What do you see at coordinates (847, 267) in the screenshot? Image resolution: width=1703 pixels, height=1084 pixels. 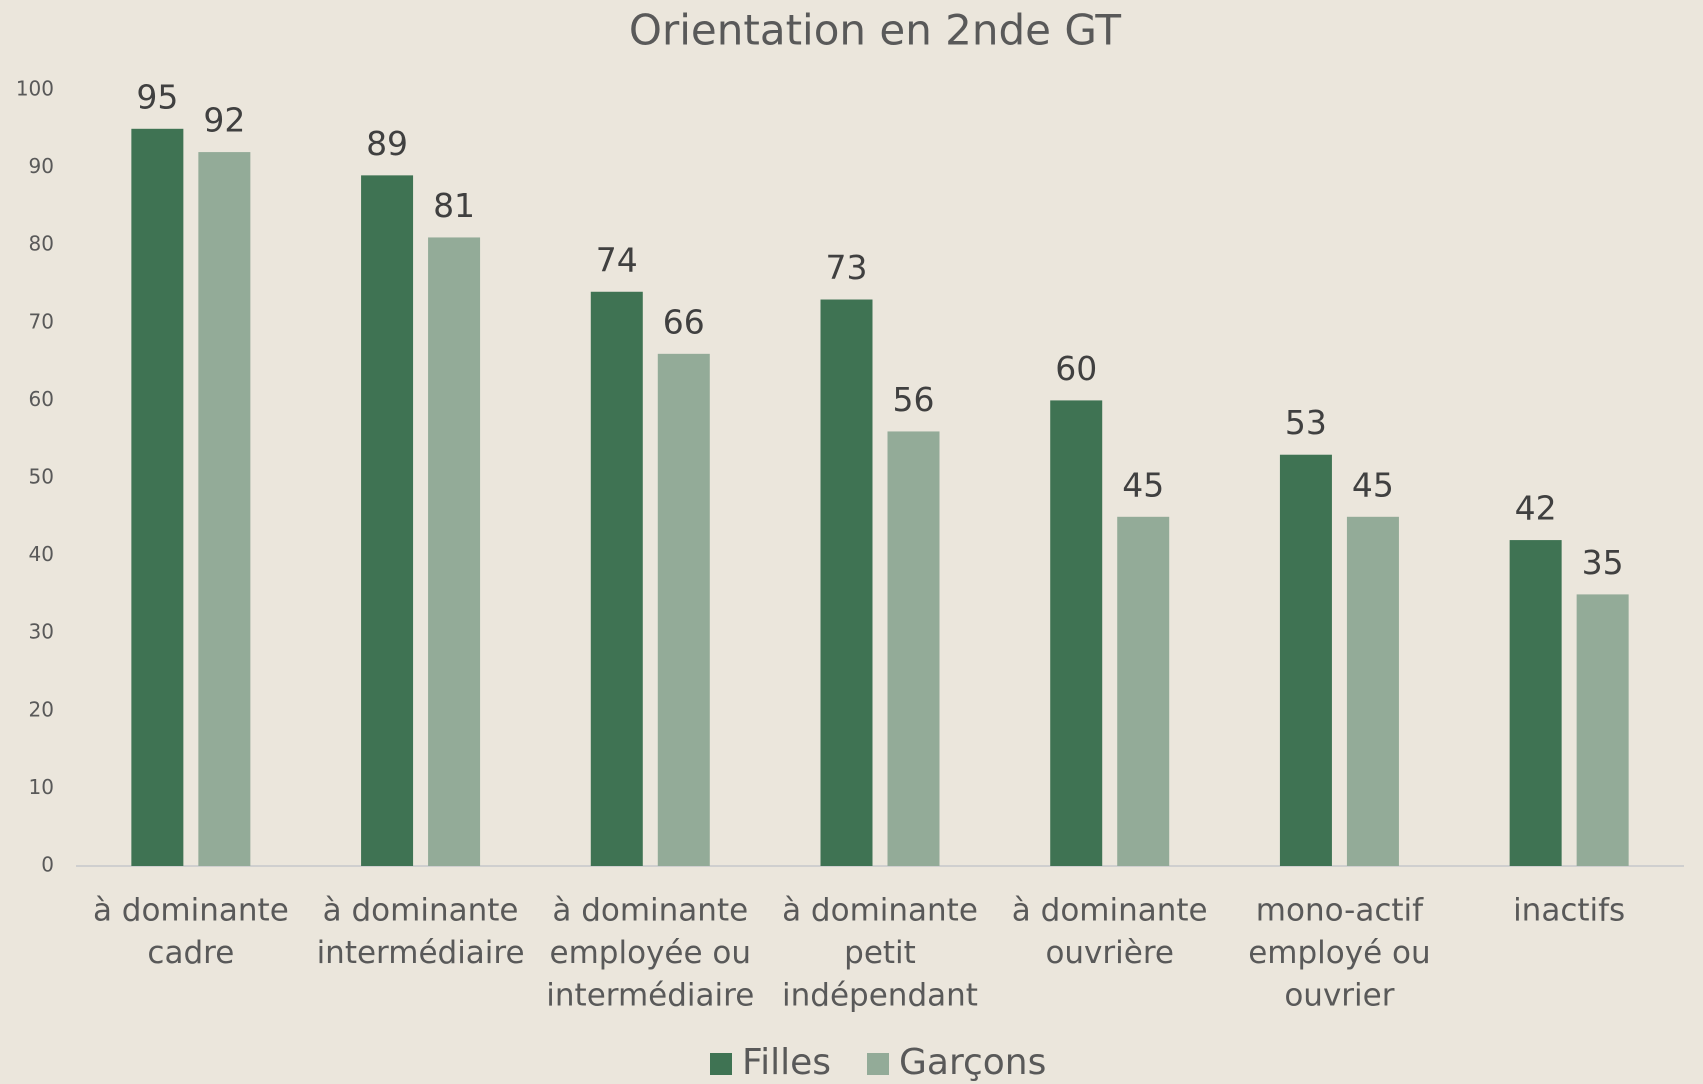 I see `data-label: 73` at bounding box center [847, 267].